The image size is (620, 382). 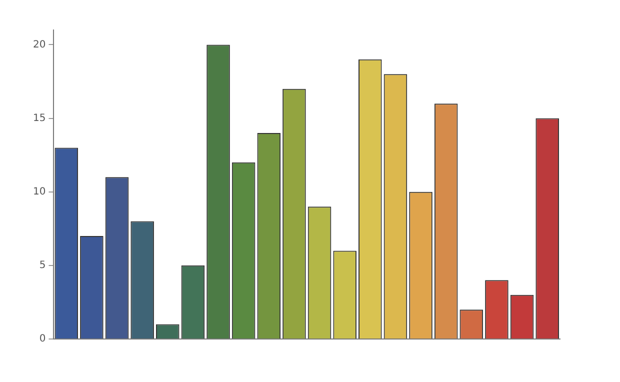 What do you see at coordinates (39, 44) in the screenshot?
I see `y-tick-label: 20` at bounding box center [39, 44].